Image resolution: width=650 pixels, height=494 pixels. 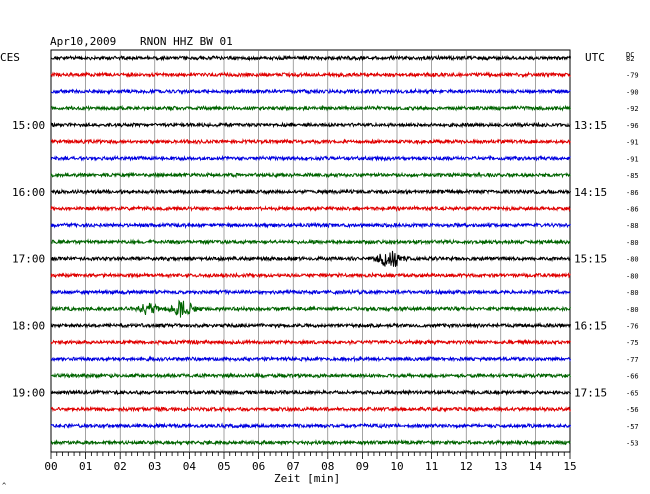 I want to click on x-tick-label: 15, so click(x=569, y=466).